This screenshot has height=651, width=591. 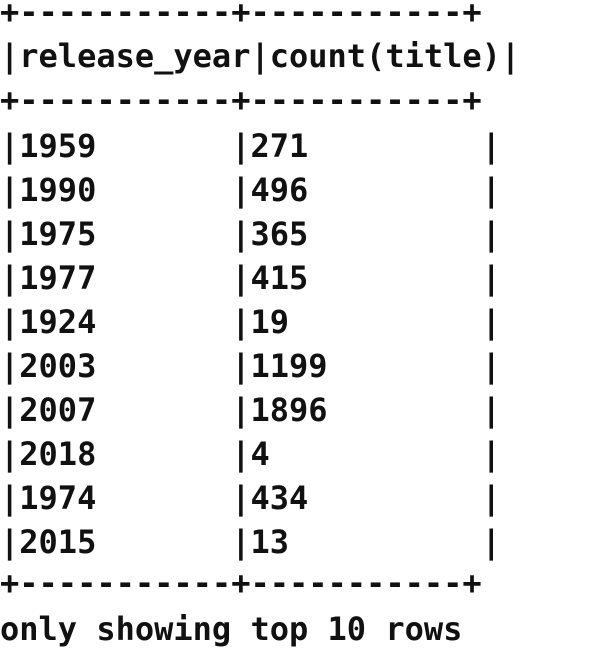 I want to click on table-row: |2018 |4 |, so click(x=250, y=454).